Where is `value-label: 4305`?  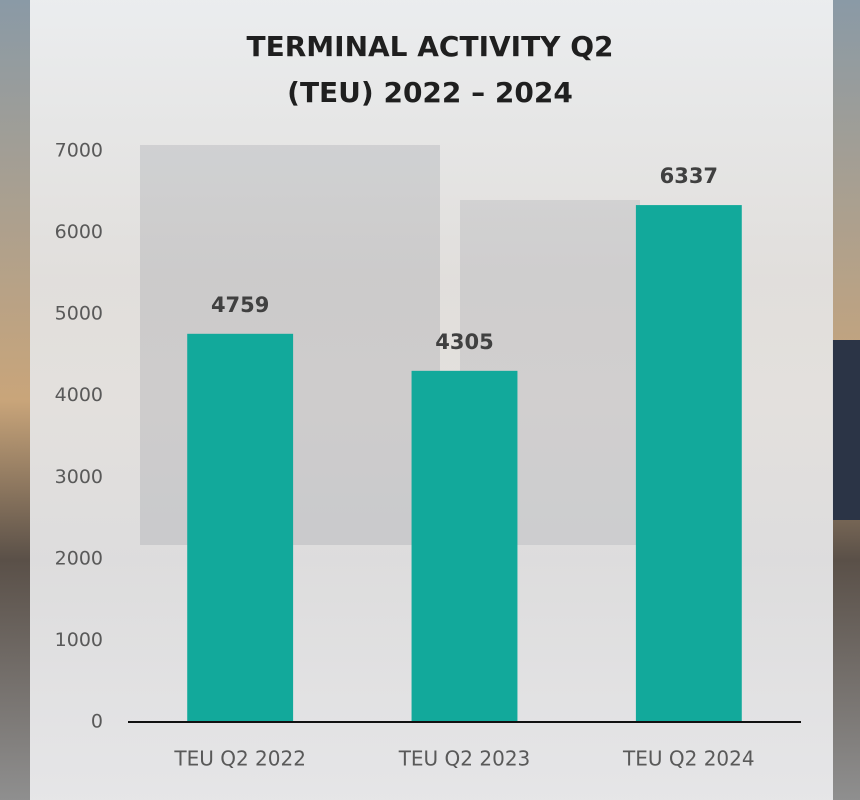 value-label: 4305 is located at coordinates (464, 342).